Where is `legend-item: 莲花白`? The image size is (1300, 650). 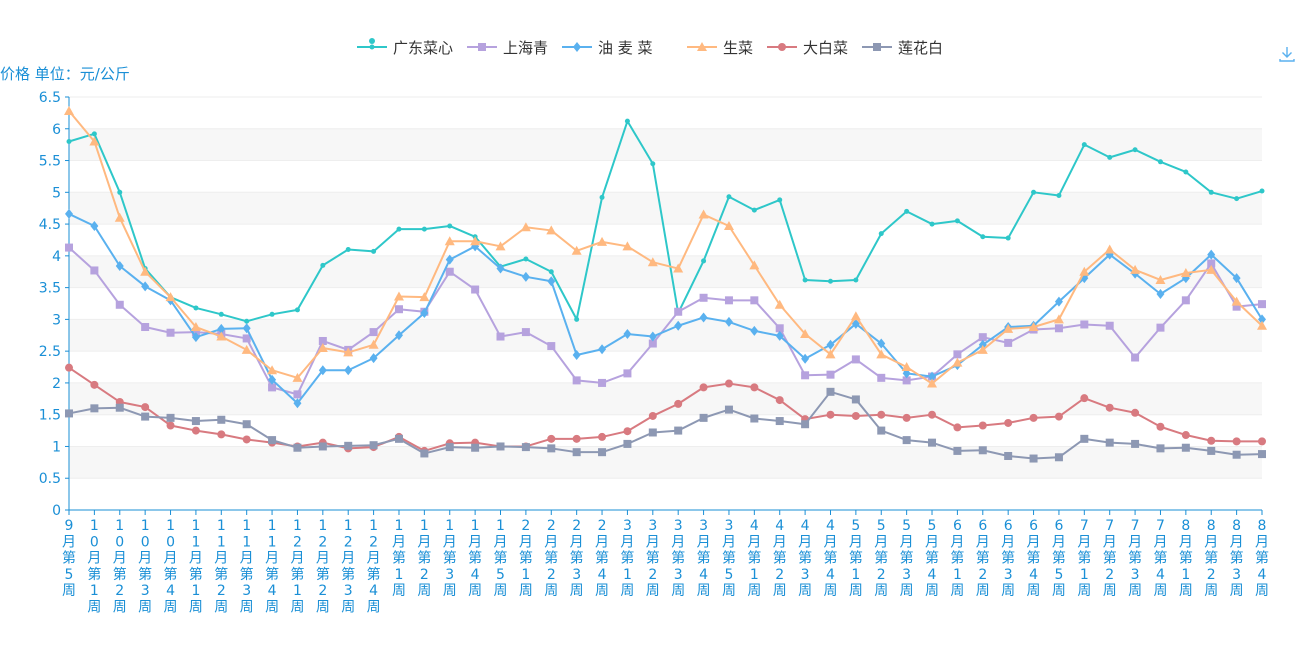 legend-item: 莲花白 is located at coordinates (902, 48).